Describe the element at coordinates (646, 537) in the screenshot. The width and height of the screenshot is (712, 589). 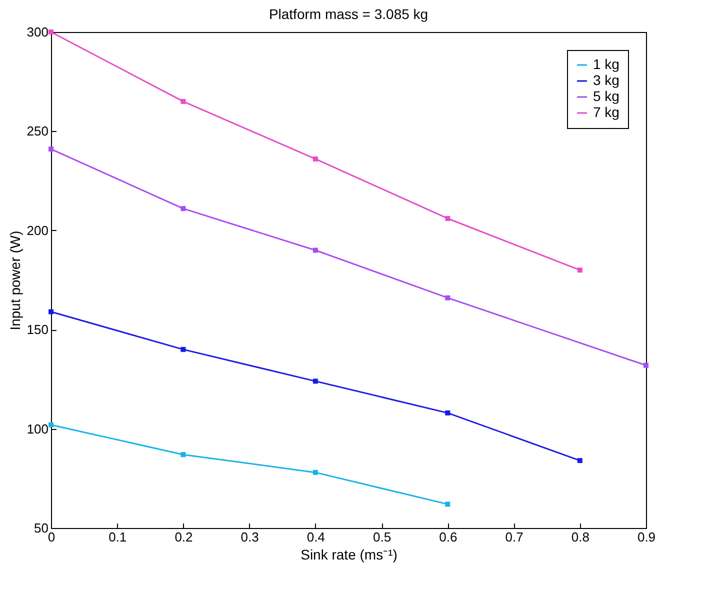
I see `x-tick-label: 0.9` at that location.